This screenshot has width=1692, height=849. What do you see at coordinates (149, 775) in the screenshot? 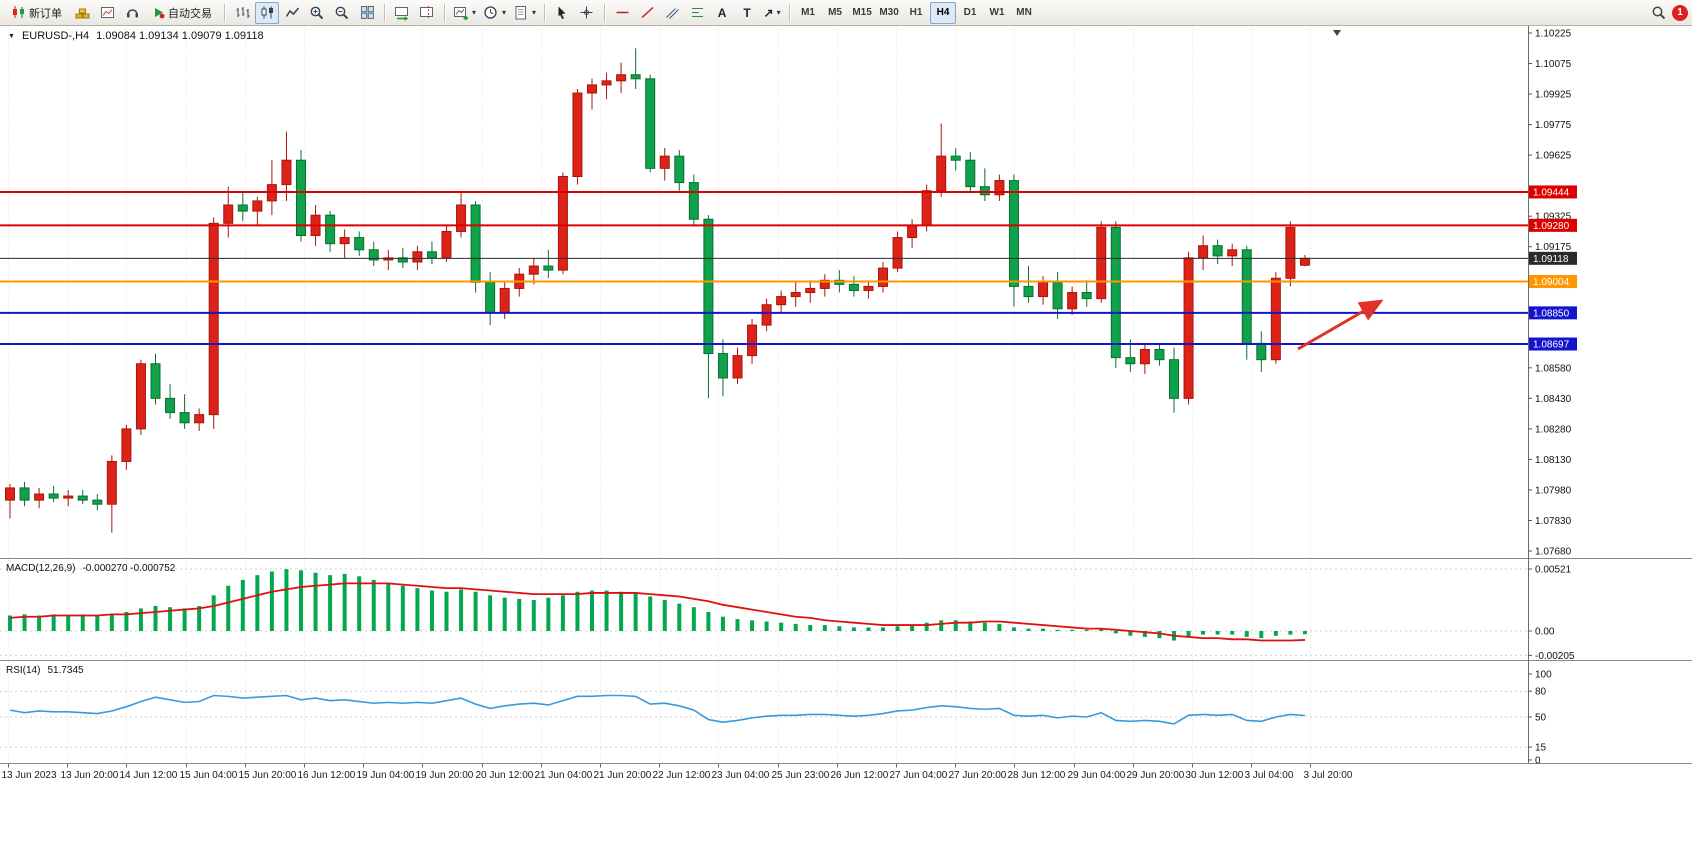
I see `time-axis-label: 14 Jun 12:00` at bounding box center [149, 775].